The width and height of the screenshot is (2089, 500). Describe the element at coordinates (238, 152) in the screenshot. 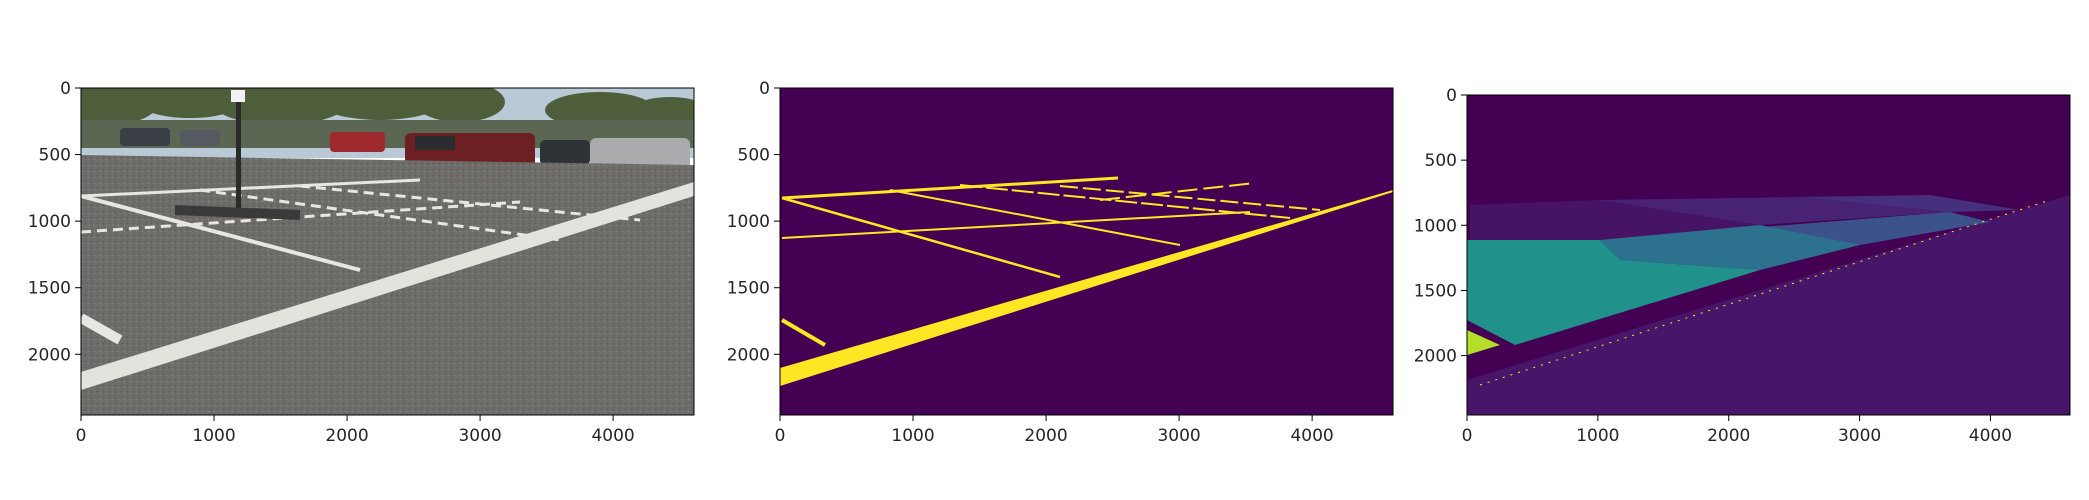

I see `photo-post` at that location.